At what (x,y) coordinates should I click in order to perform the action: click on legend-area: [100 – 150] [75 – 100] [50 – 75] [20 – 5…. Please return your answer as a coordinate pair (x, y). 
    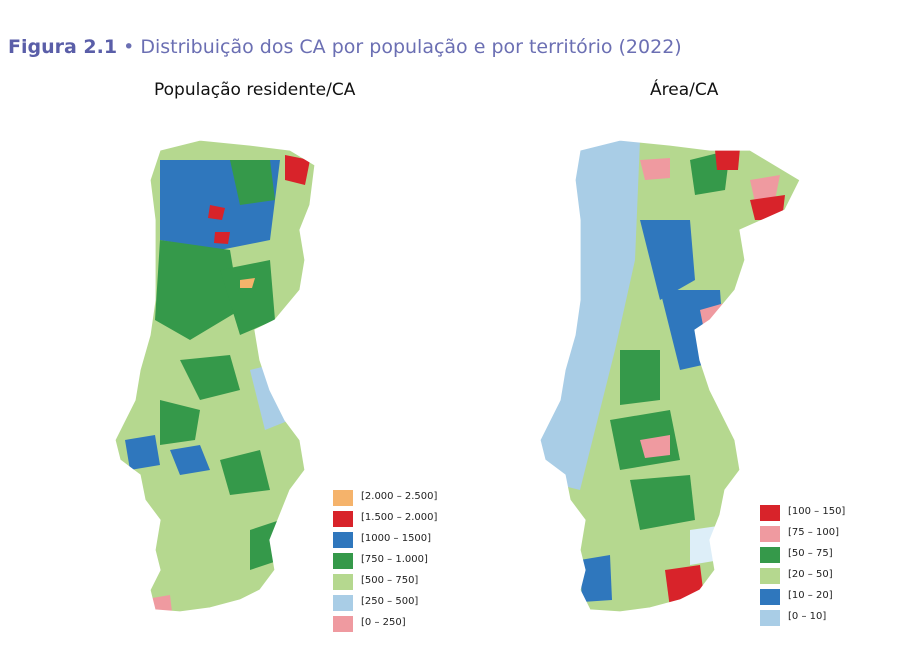
    Looking at the image, I should click on (815, 565).